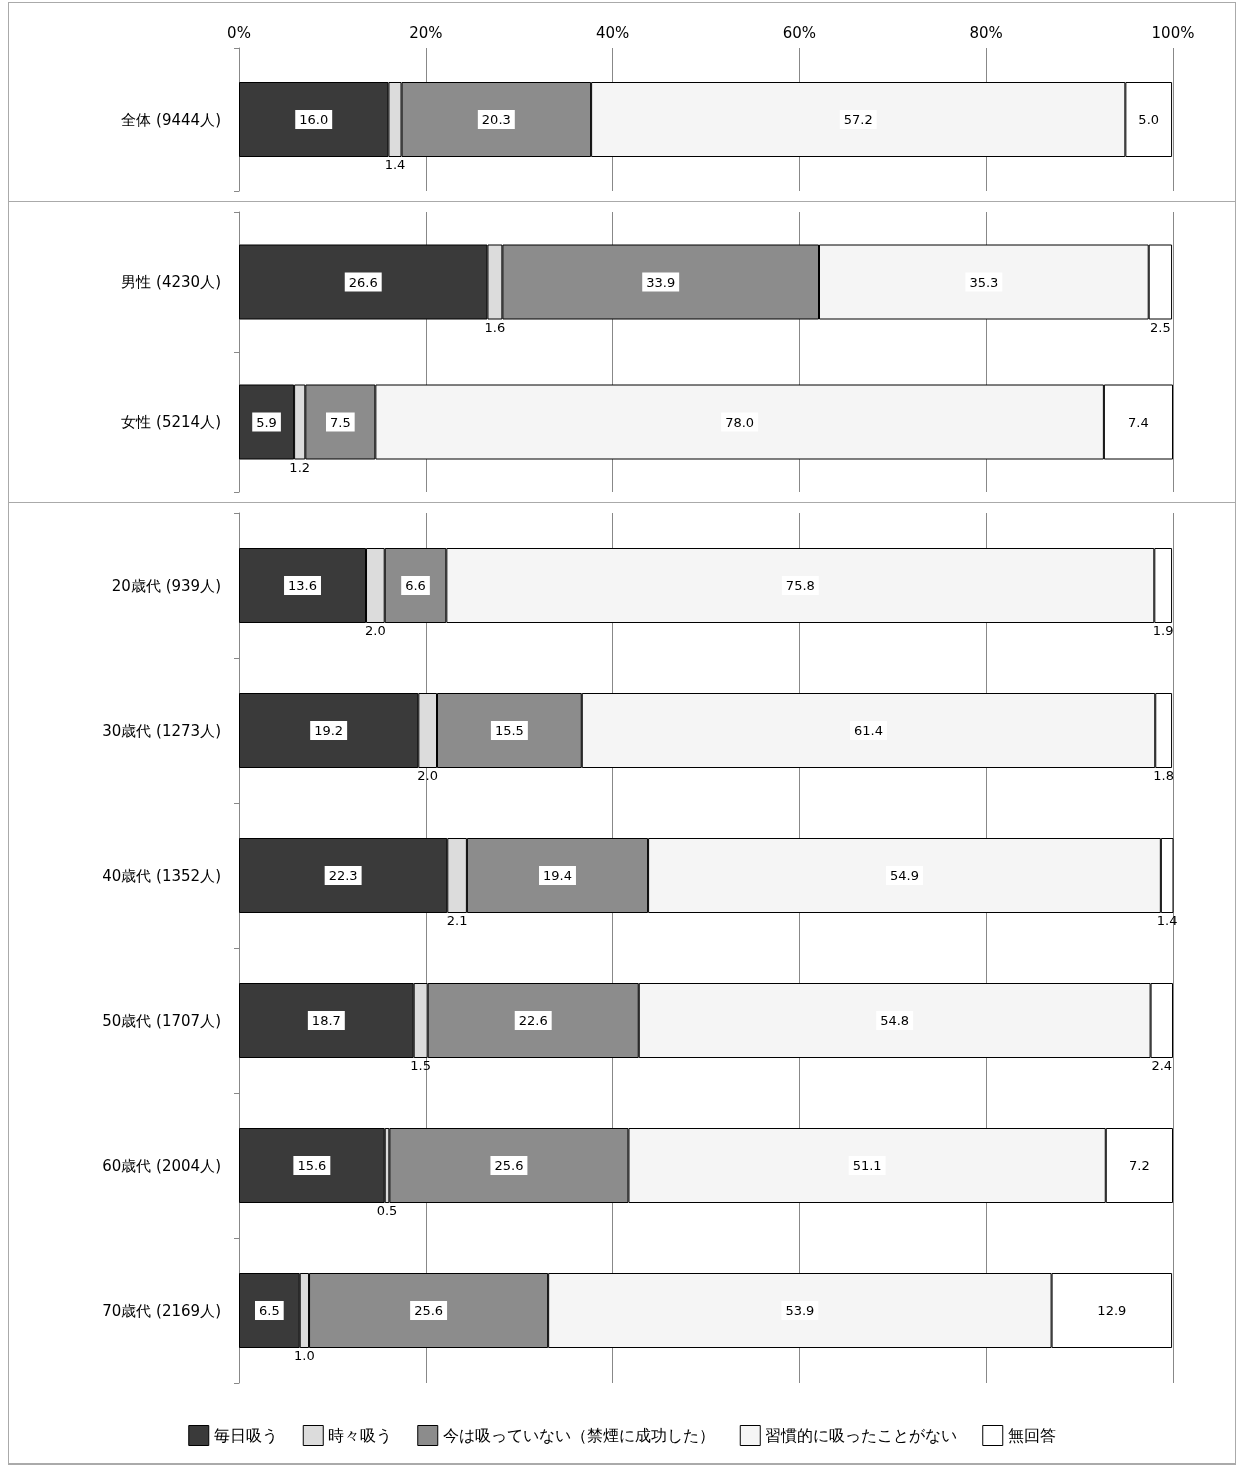 This screenshot has height=1474, width=1244. Describe the element at coordinates (612, 32) in the screenshot. I see `x-tick-label: 40%` at that location.